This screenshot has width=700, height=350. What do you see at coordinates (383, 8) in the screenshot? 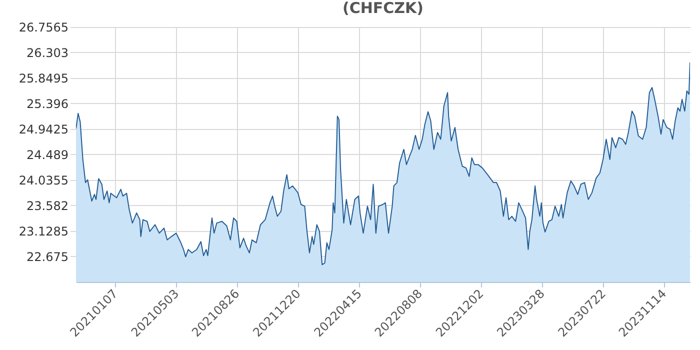
I see `chart-title: (CHFCZK)` at bounding box center [383, 8].